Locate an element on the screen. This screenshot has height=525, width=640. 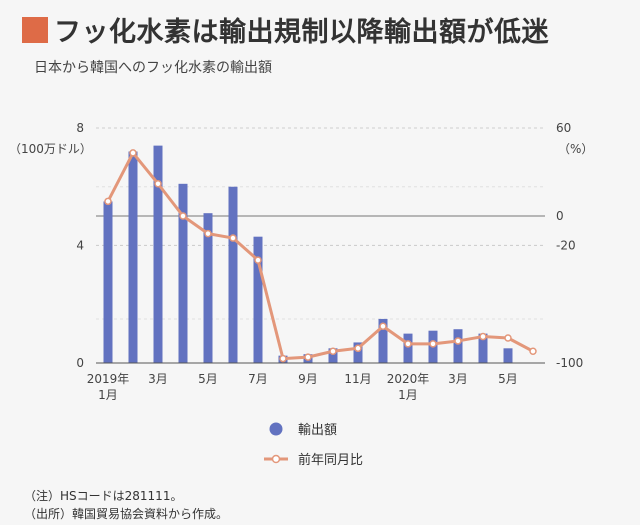
legend-label-bars: 輸出額 is located at coordinates (317, 430).